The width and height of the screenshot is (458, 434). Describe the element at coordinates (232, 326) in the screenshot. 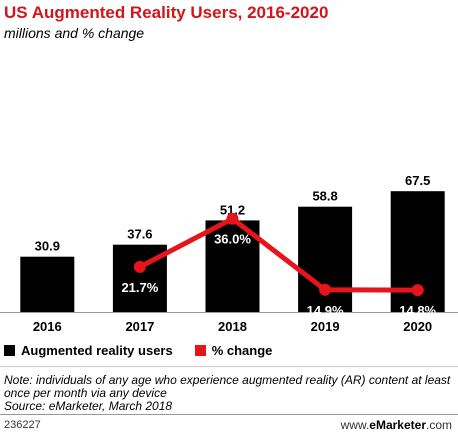

I see `x-tick-label: 2018` at that location.